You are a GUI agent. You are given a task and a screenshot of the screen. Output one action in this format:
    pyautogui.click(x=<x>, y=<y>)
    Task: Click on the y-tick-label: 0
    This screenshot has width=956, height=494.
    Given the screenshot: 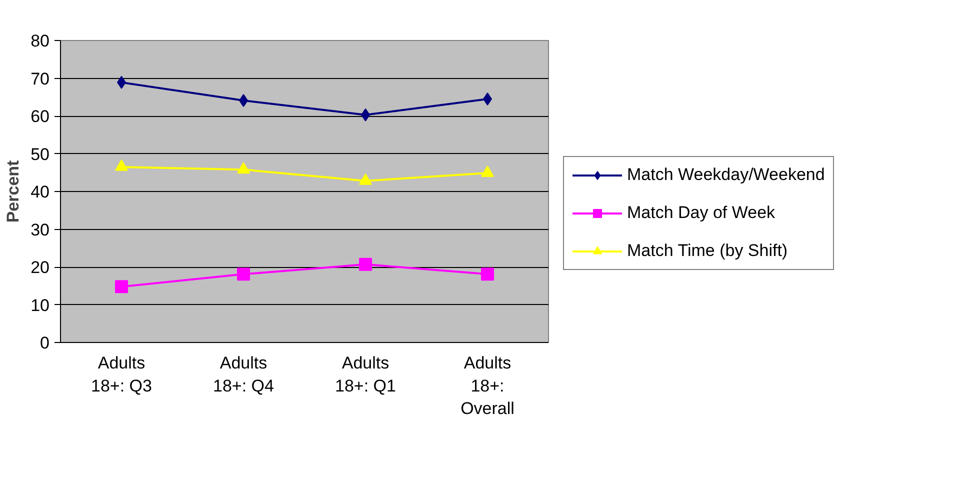 What is the action you would take?
    pyautogui.click(x=45, y=343)
    